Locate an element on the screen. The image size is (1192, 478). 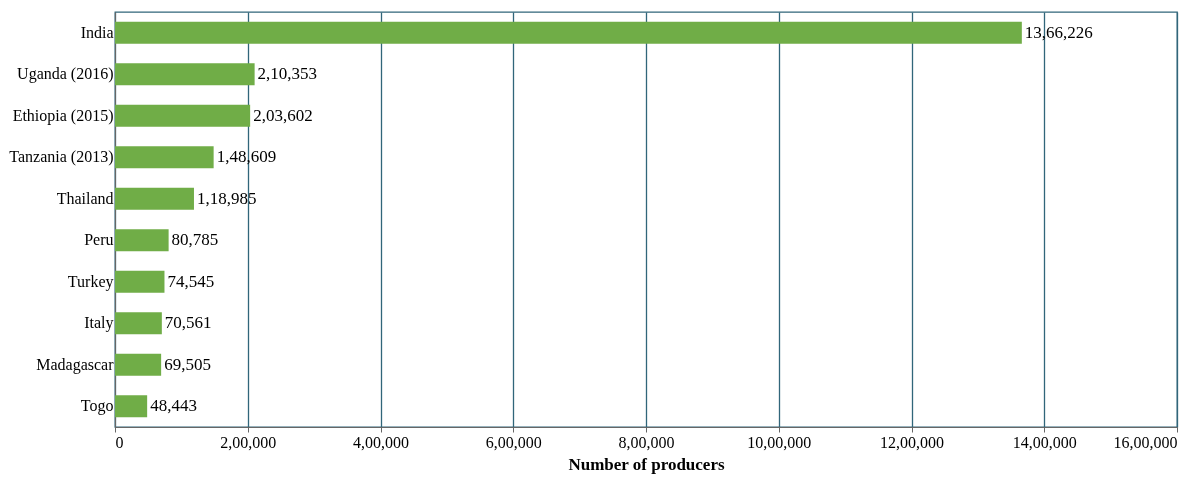
y-tick-label: Tanzania (2013) is located at coordinates (61, 157).